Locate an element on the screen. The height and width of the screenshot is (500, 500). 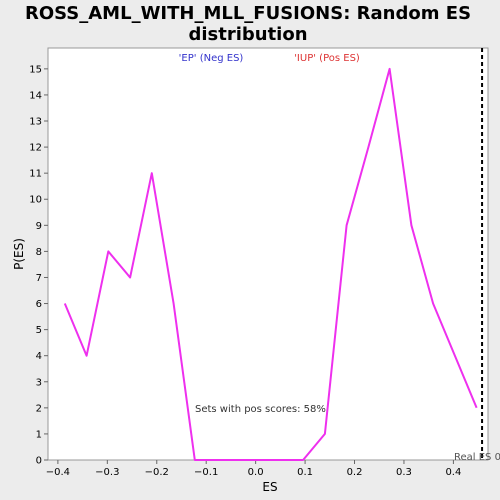
x-tick-label: 0.0 is located at coordinates (256, 472).